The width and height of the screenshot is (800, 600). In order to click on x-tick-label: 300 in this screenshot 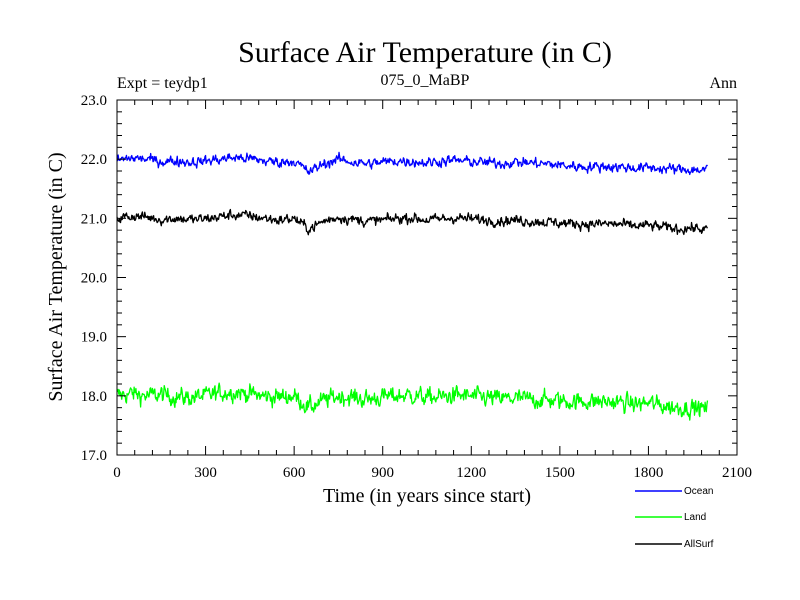, I will do `click(205, 473)`.